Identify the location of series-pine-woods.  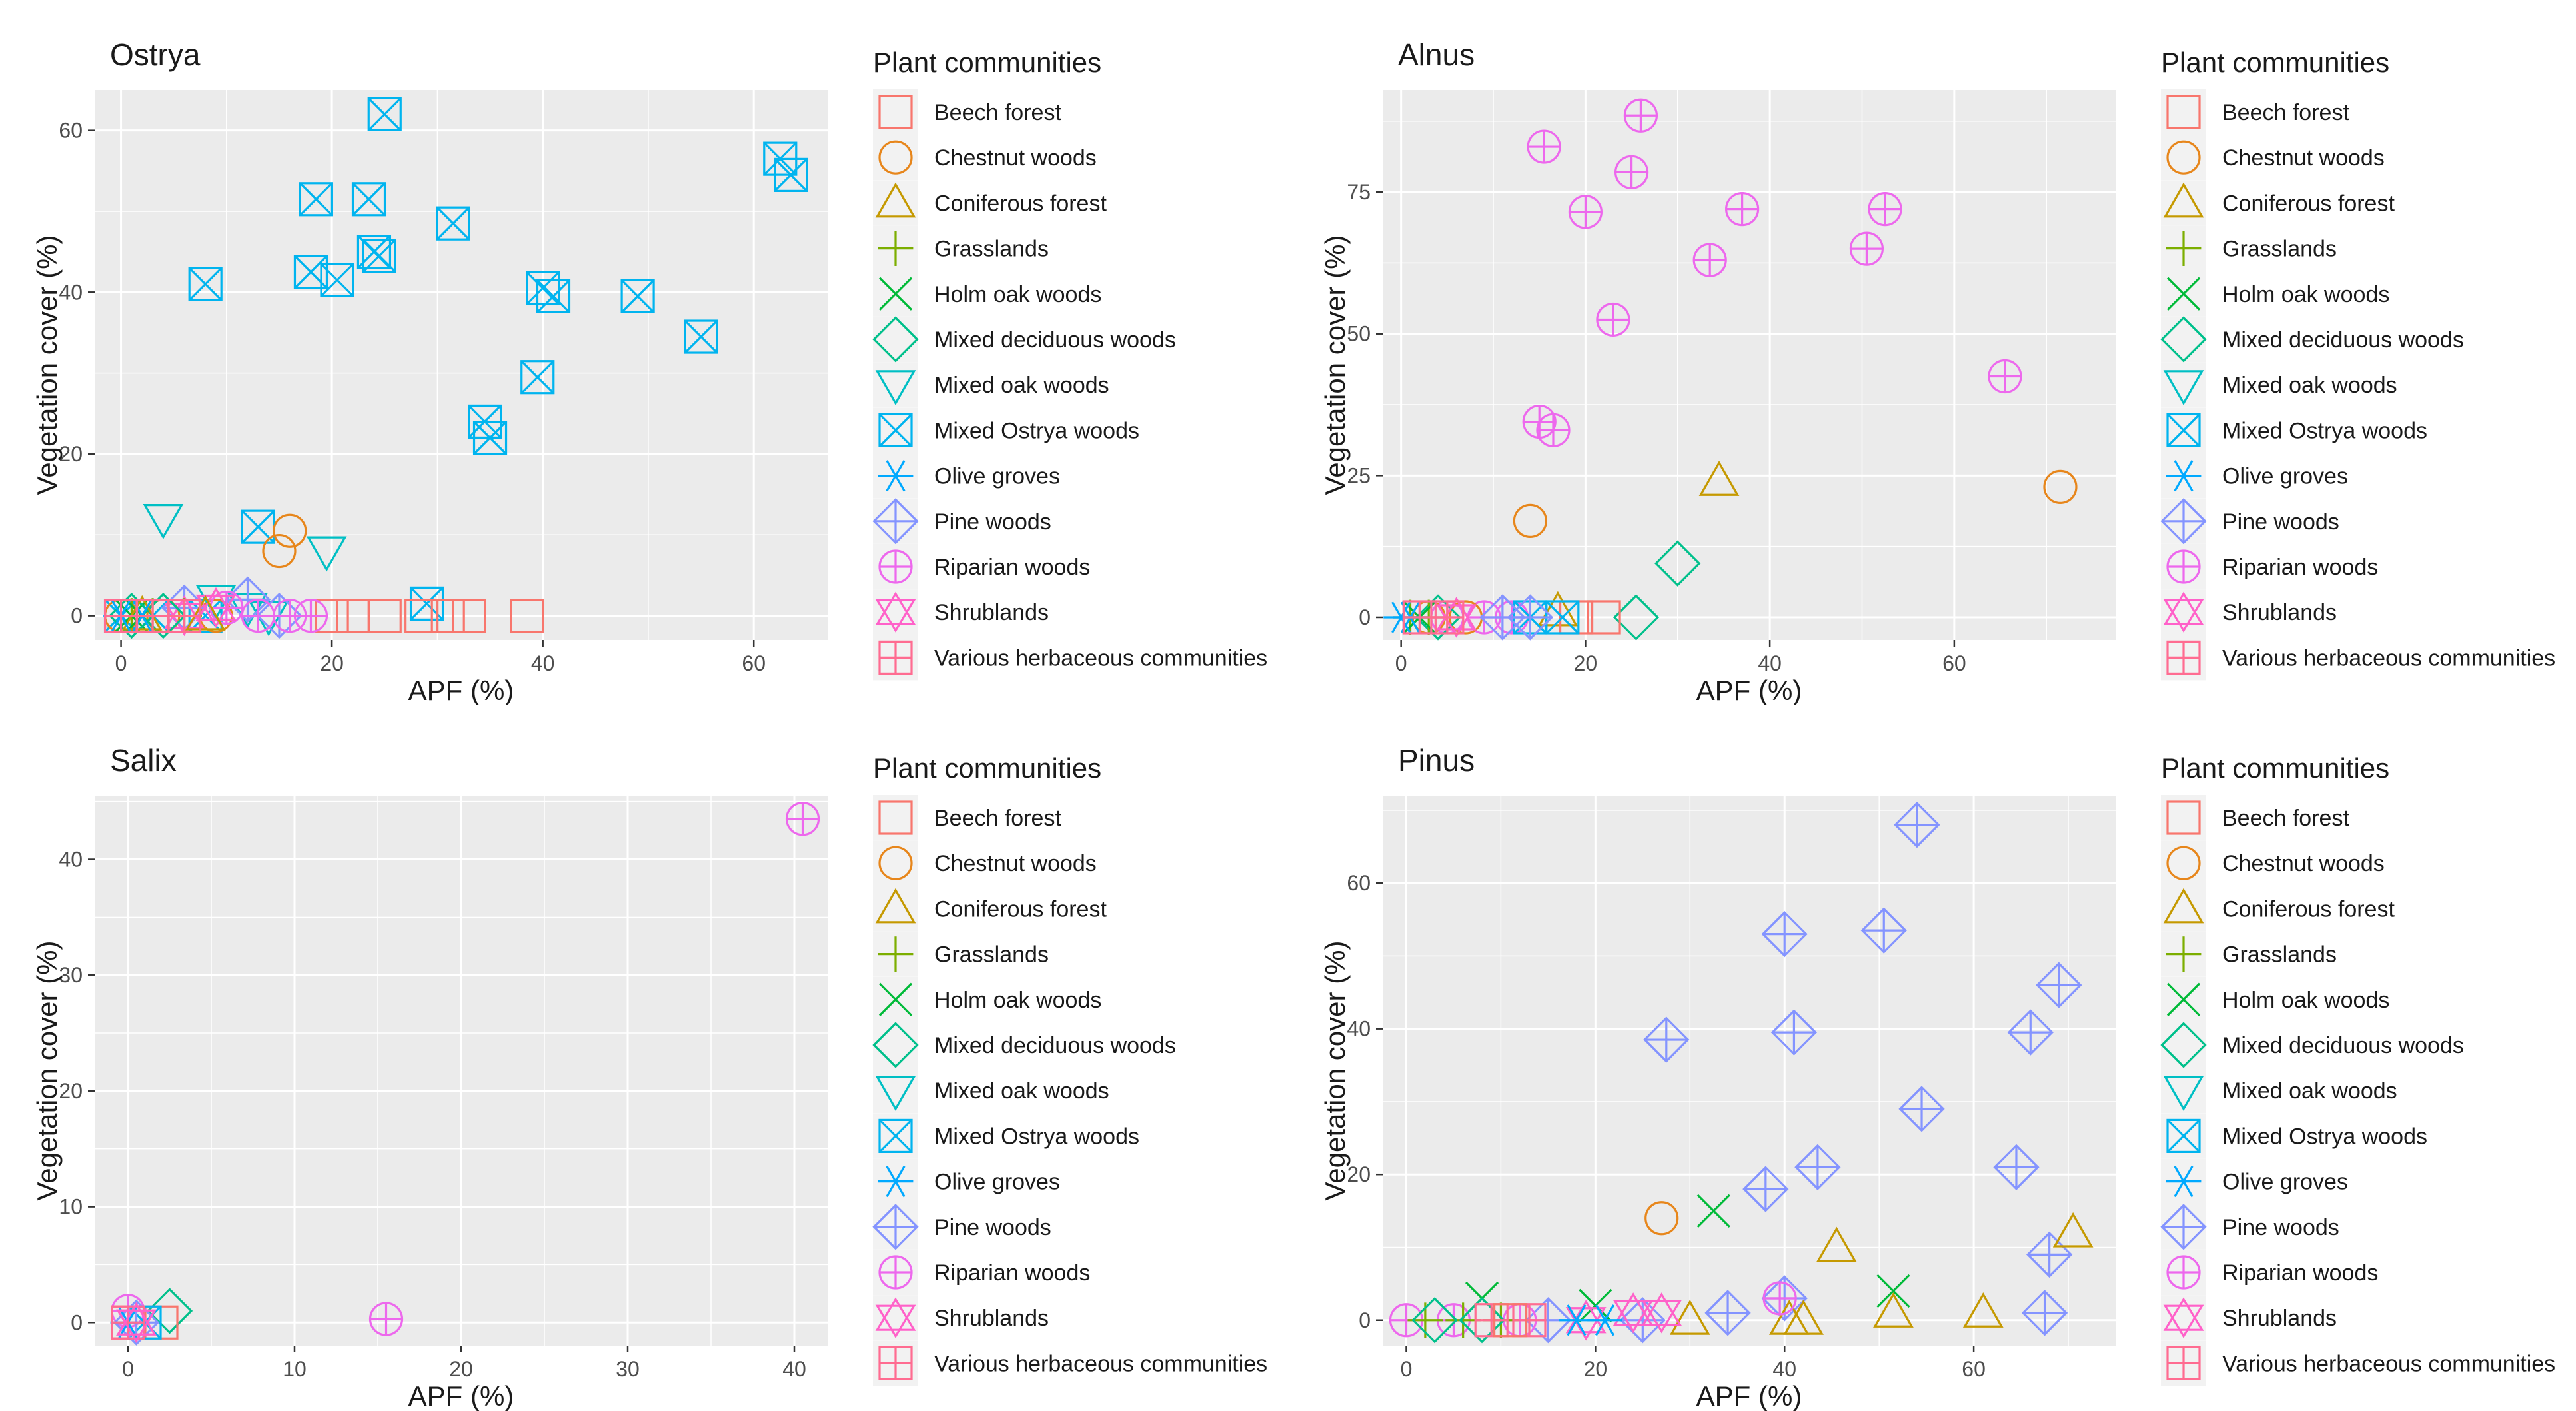
(1516, 618).